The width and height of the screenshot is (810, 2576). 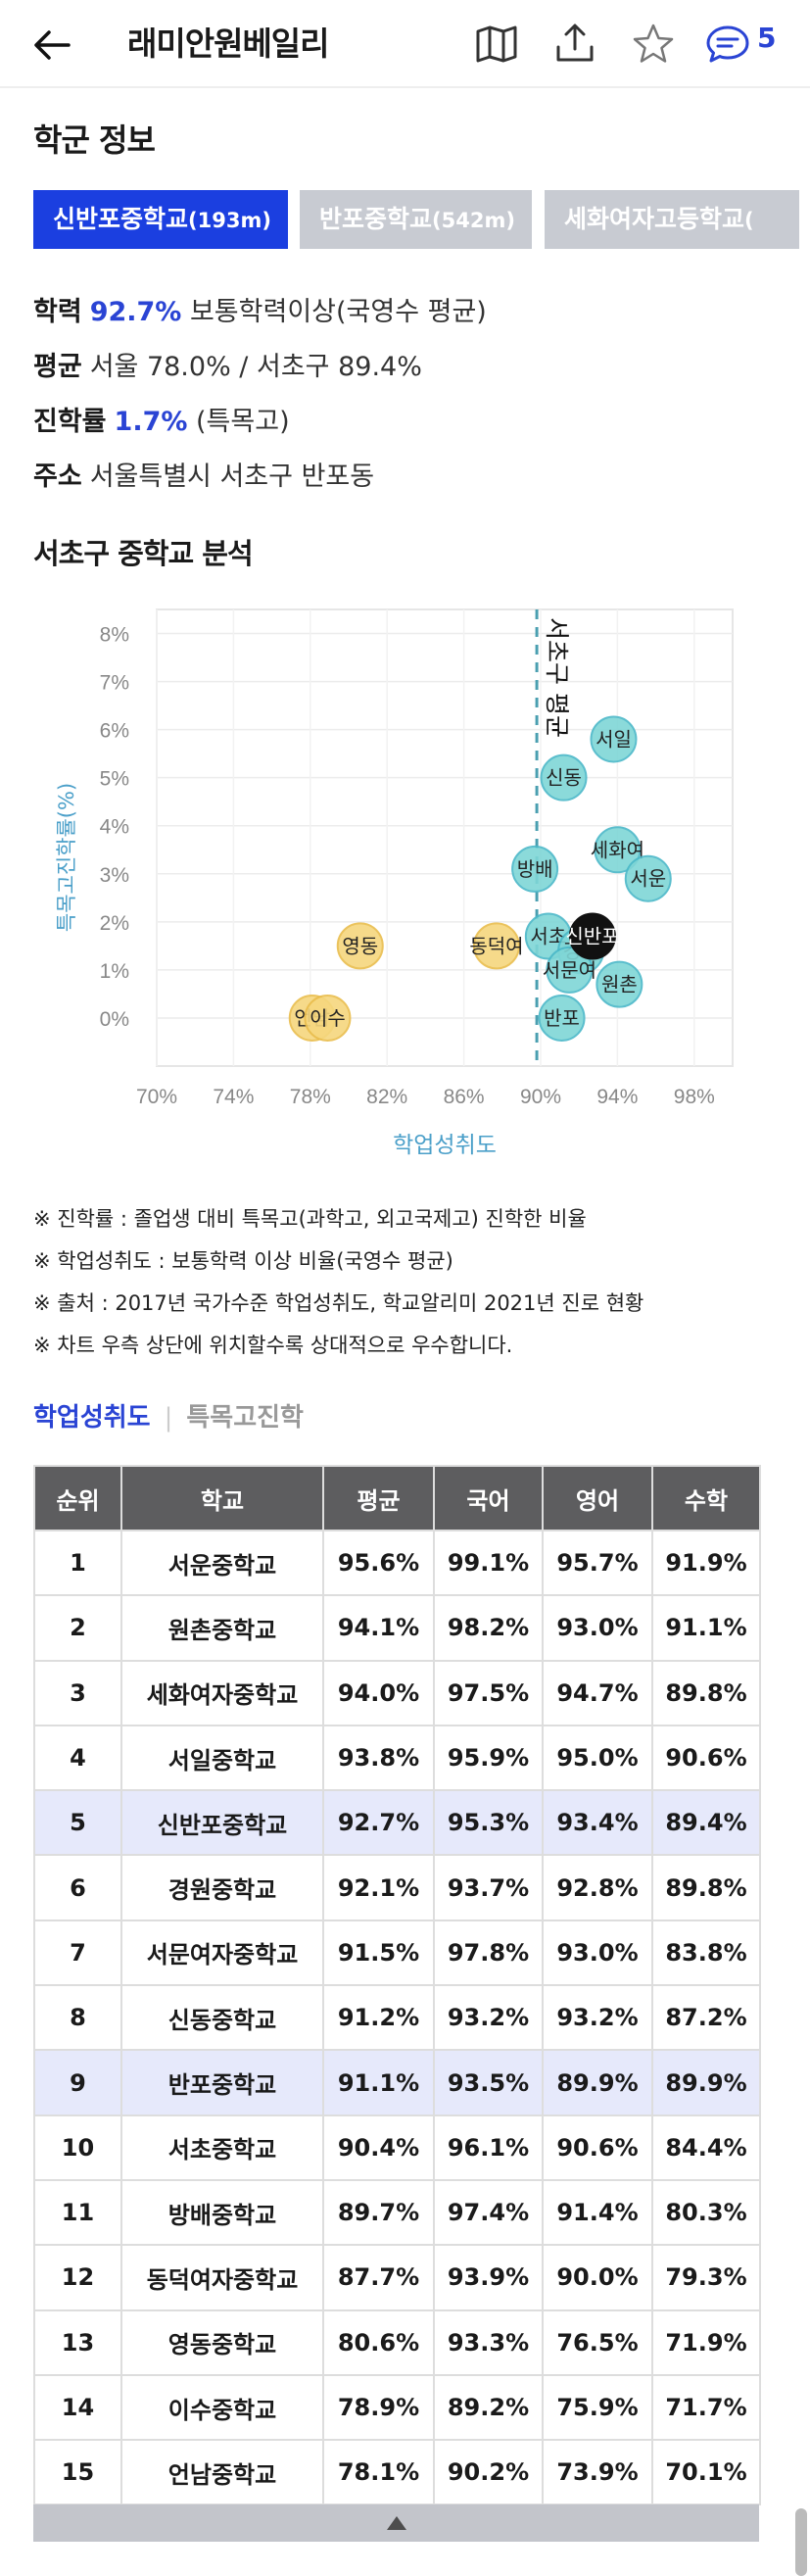 I want to click on y-tick-label: 2%, so click(x=114, y=923).